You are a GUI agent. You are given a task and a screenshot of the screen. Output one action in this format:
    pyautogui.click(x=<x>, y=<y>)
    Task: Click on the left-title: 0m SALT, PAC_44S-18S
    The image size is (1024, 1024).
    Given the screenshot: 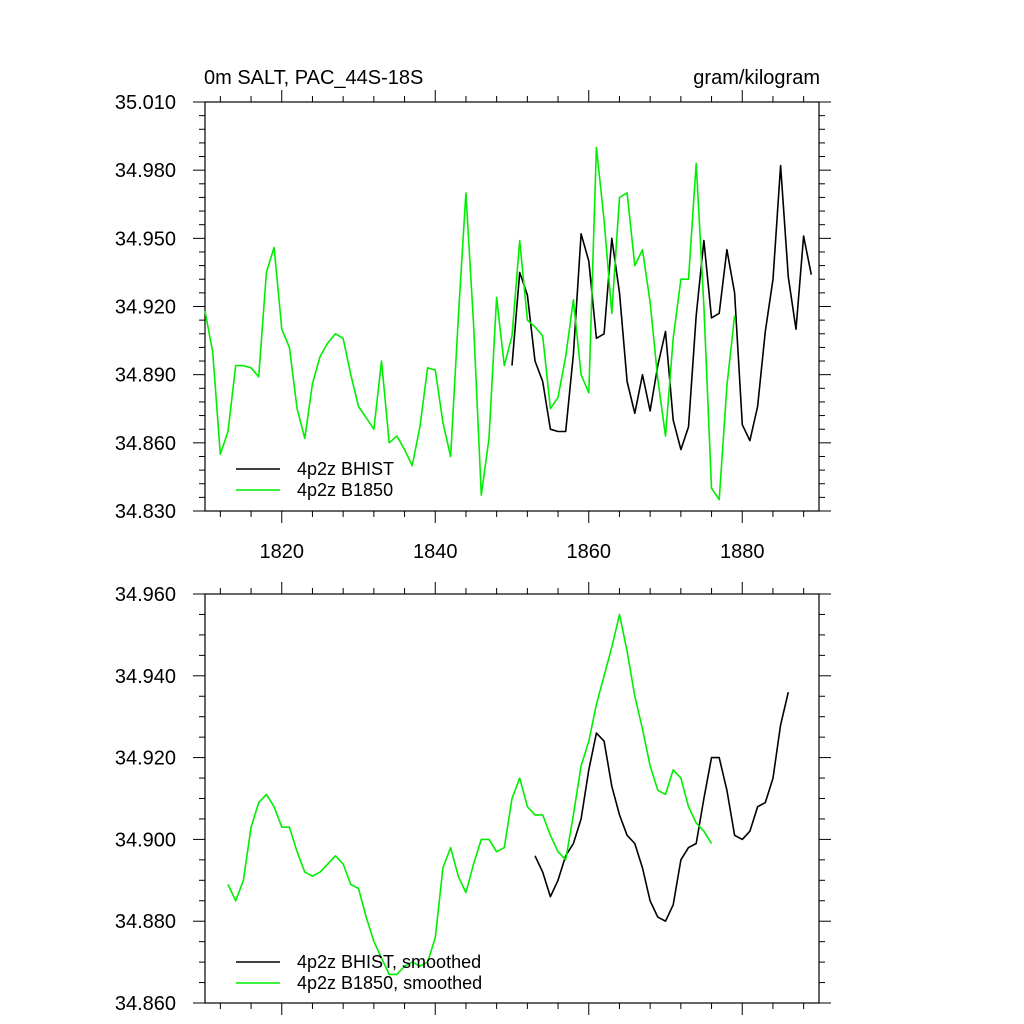 What is the action you would take?
    pyautogui.click(x=313, y=78)
    